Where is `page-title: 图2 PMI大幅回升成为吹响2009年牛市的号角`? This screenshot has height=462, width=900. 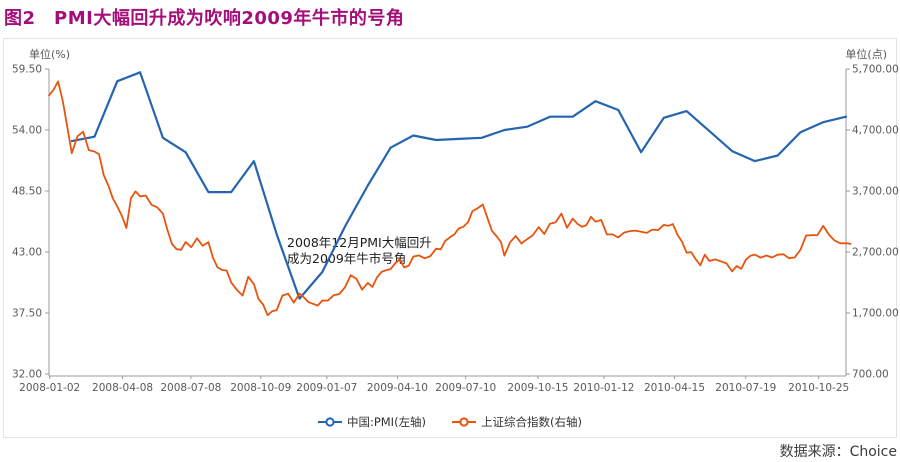 page-title: 图2 PMI大幅回升成为吹响2009年牛市的号角 is located at coordinates (204, 18).